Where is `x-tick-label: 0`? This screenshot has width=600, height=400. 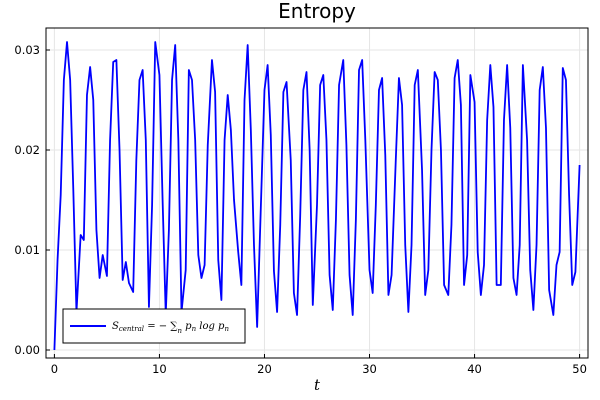
x-tick-label: 0 is located at coordinates (54, 369).